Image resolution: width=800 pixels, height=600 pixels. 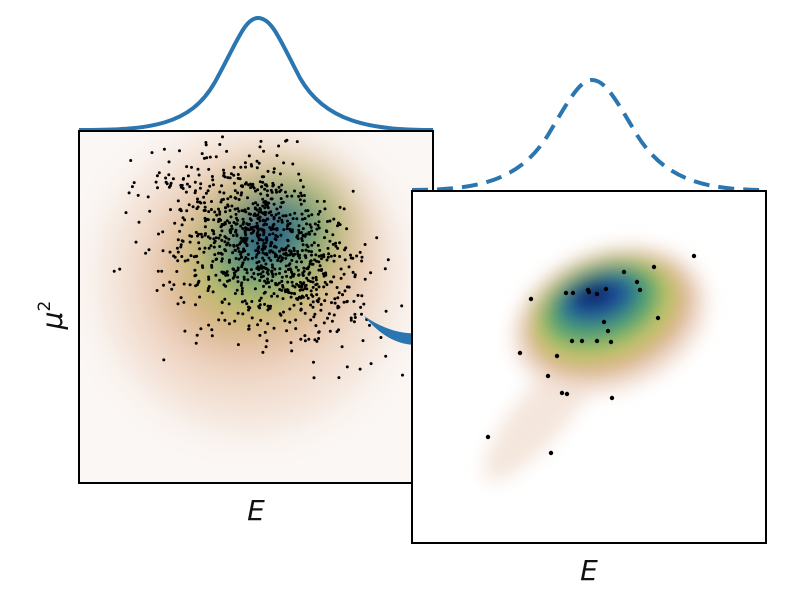 I want to click on right-xlabel: E, so click(x=589, y=570).